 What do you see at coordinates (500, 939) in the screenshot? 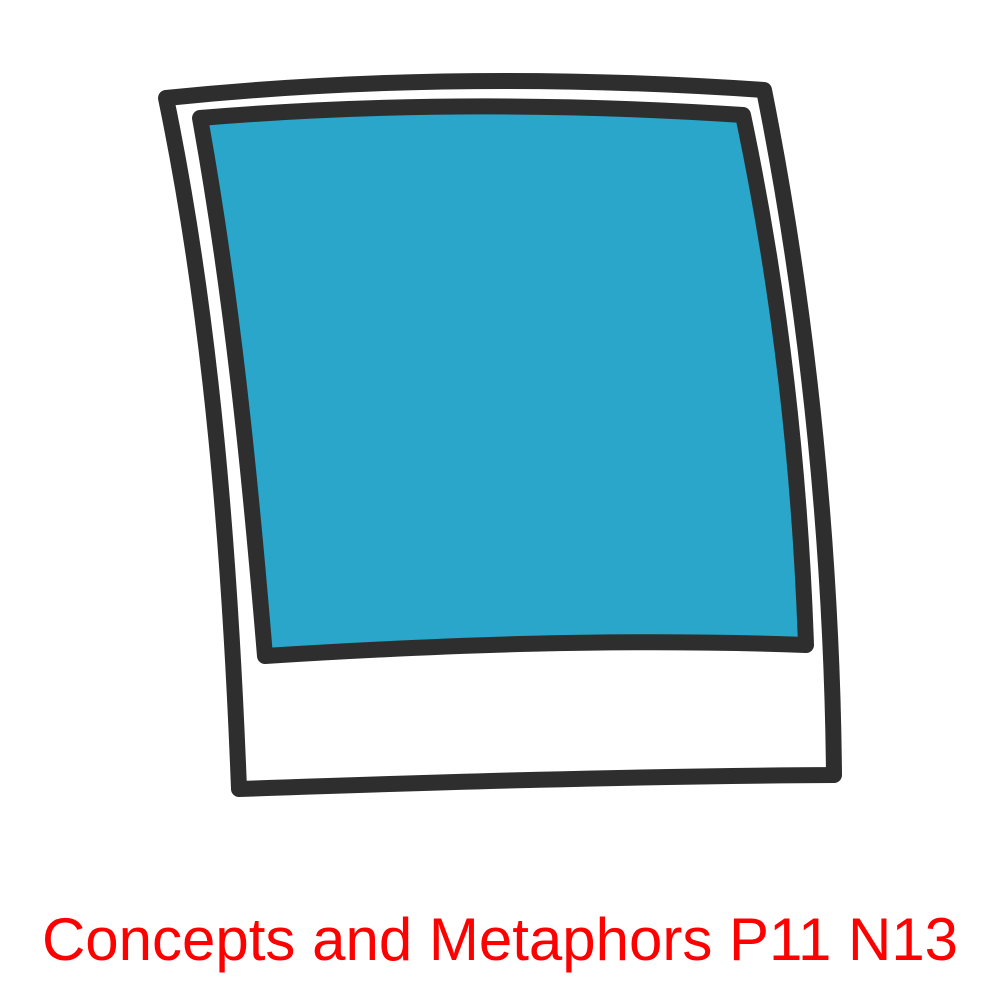
I see `caption-text: Concepts and Metaphors P11 N13` at bounding box center [500, 939].